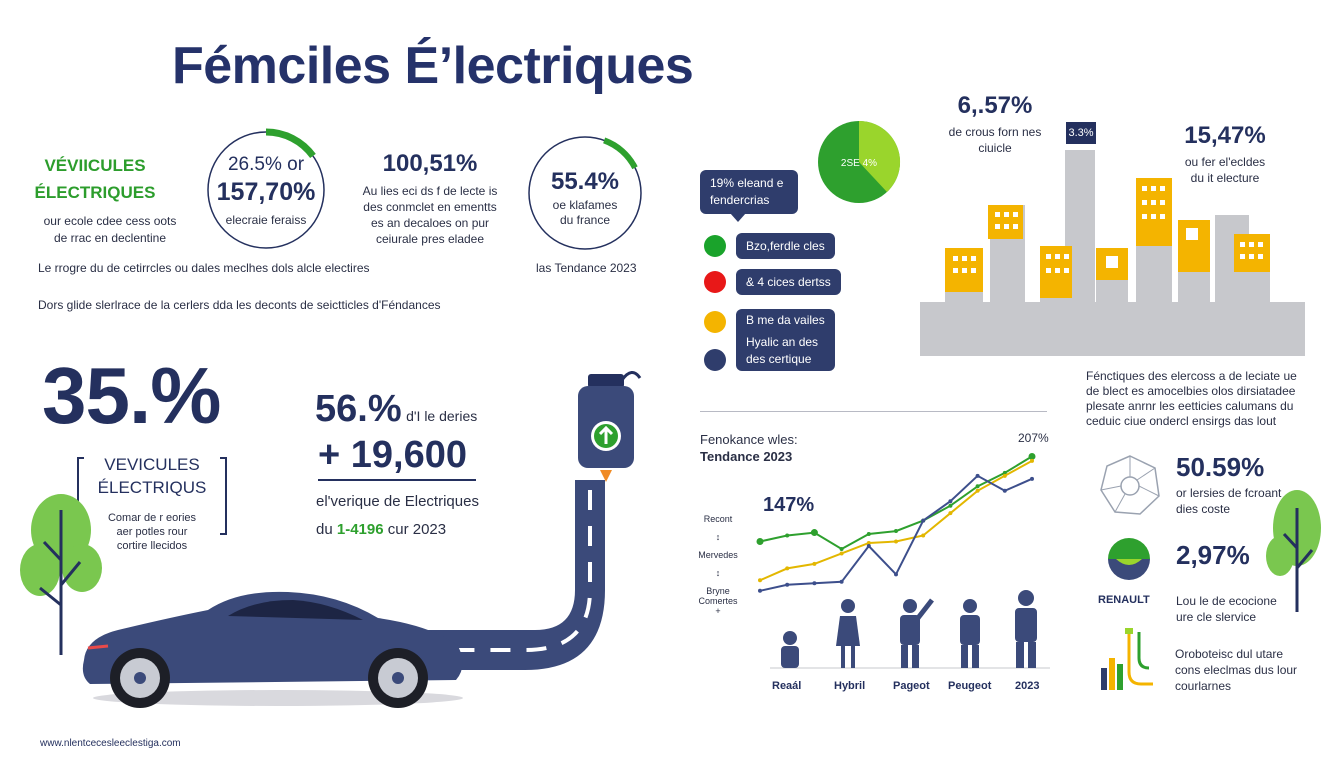 The height and width of the screenshot is (768, 1344). What do you see at coordinates (1033, 438) in the screenshot?
I see `line-chart-top-right: 207%` at bounding box center [1033, 438].